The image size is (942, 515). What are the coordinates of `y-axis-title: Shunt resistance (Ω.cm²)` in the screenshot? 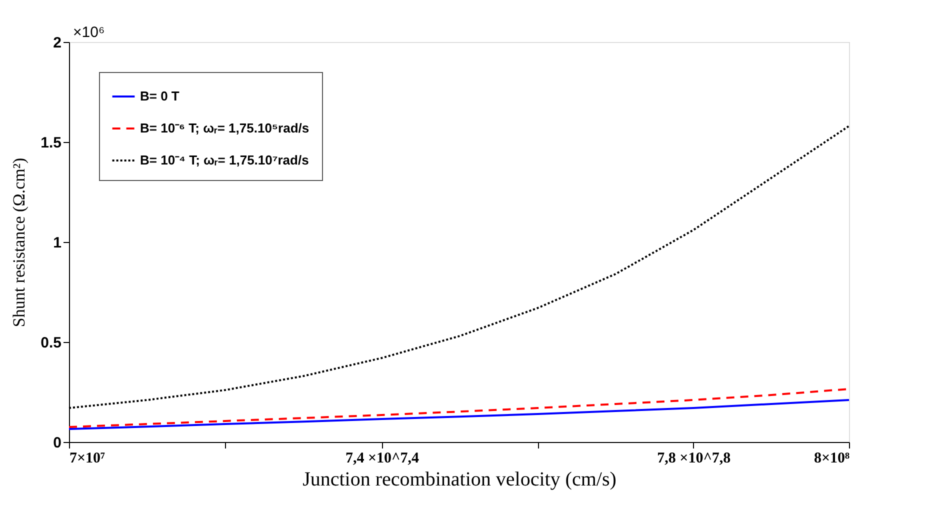 It's located at (19, 243).